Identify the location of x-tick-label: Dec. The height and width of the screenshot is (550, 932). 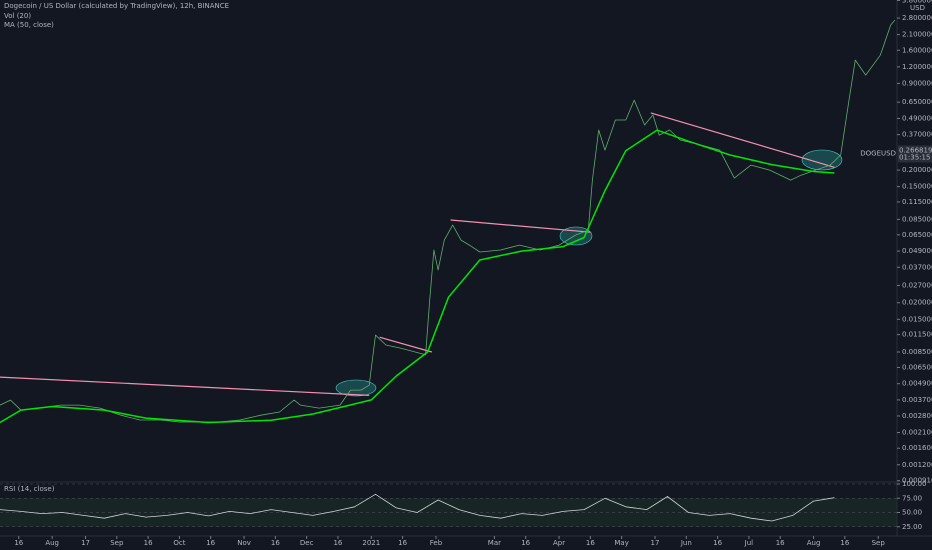
(307, 543).